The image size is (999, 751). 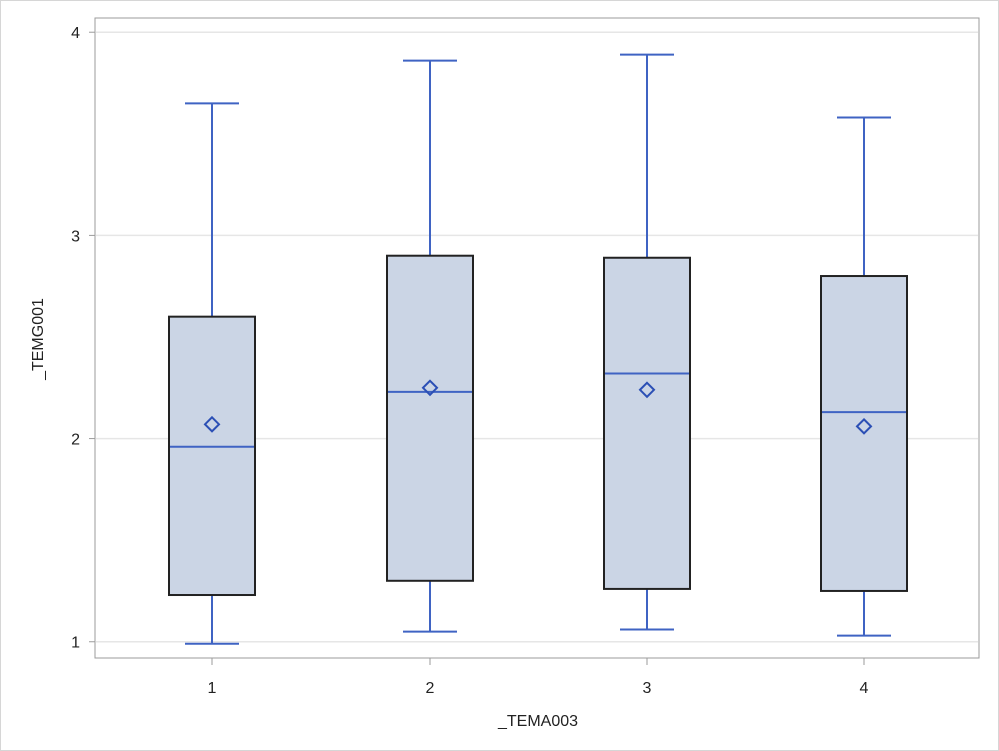 What do you see at coordinates (75, 33) in the screenshot?
I see `y-tick-label: 4` at bounding box center [75, 33].